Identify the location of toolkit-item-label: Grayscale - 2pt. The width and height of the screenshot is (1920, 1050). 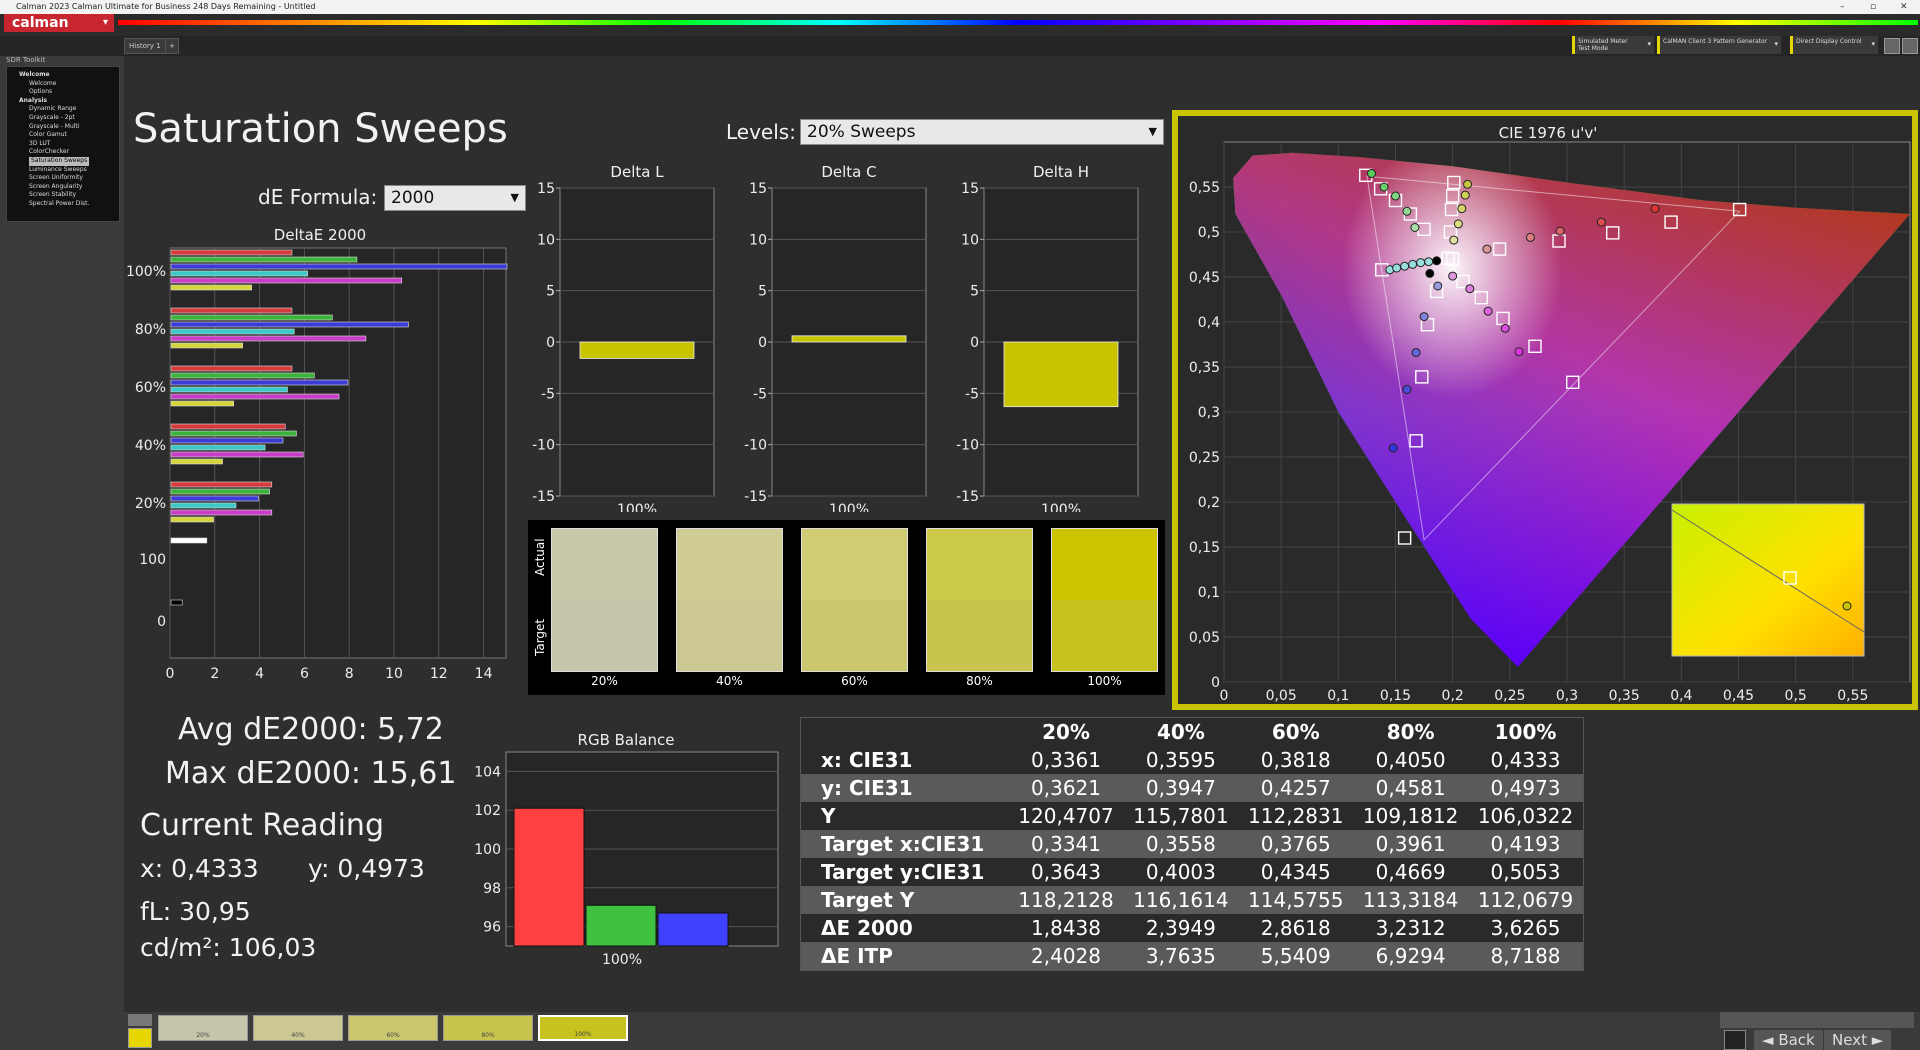
(52, 117).